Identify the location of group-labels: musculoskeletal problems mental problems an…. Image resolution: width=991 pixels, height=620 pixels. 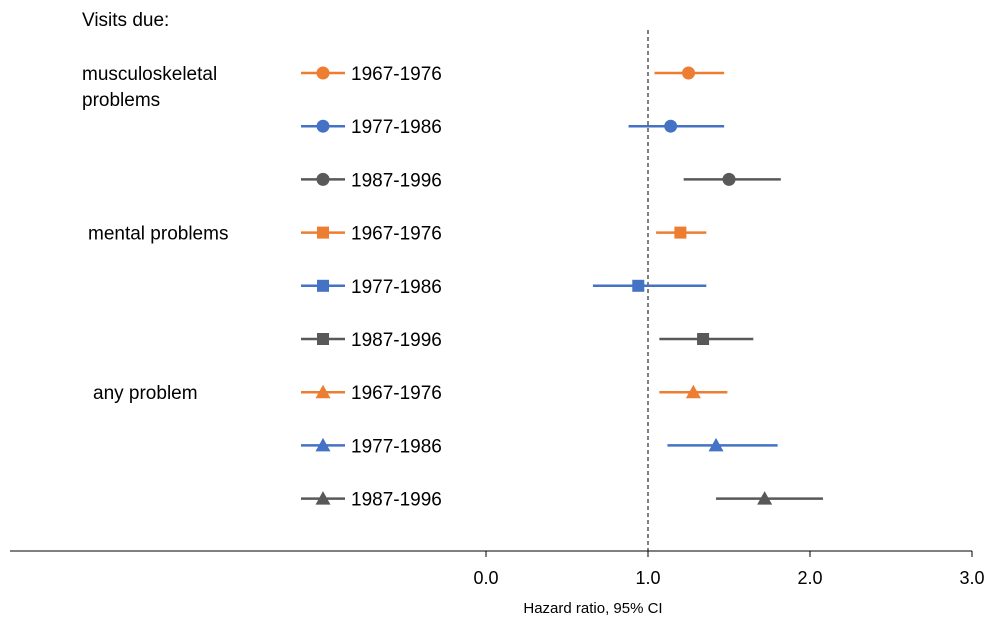
(155, 234).